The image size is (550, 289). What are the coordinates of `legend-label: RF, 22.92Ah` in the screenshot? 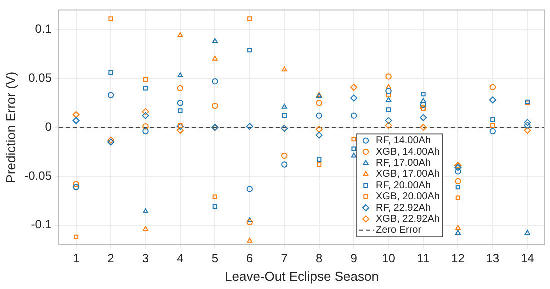 It's located at (404, 208).